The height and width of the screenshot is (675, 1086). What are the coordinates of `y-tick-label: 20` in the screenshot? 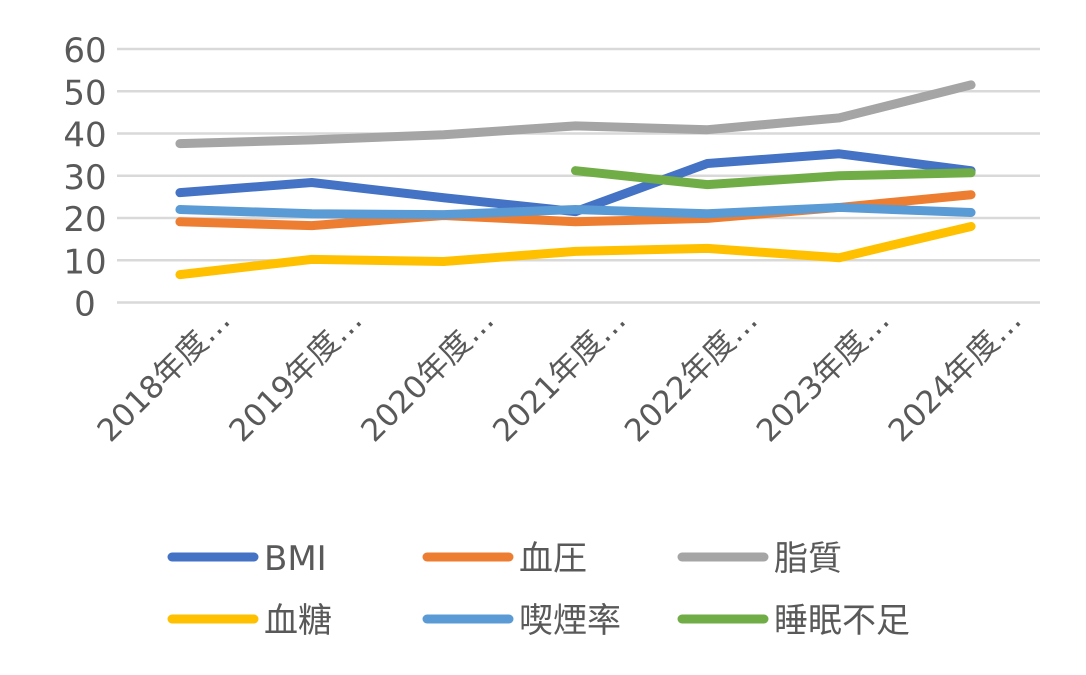 It's located at (84, 220).